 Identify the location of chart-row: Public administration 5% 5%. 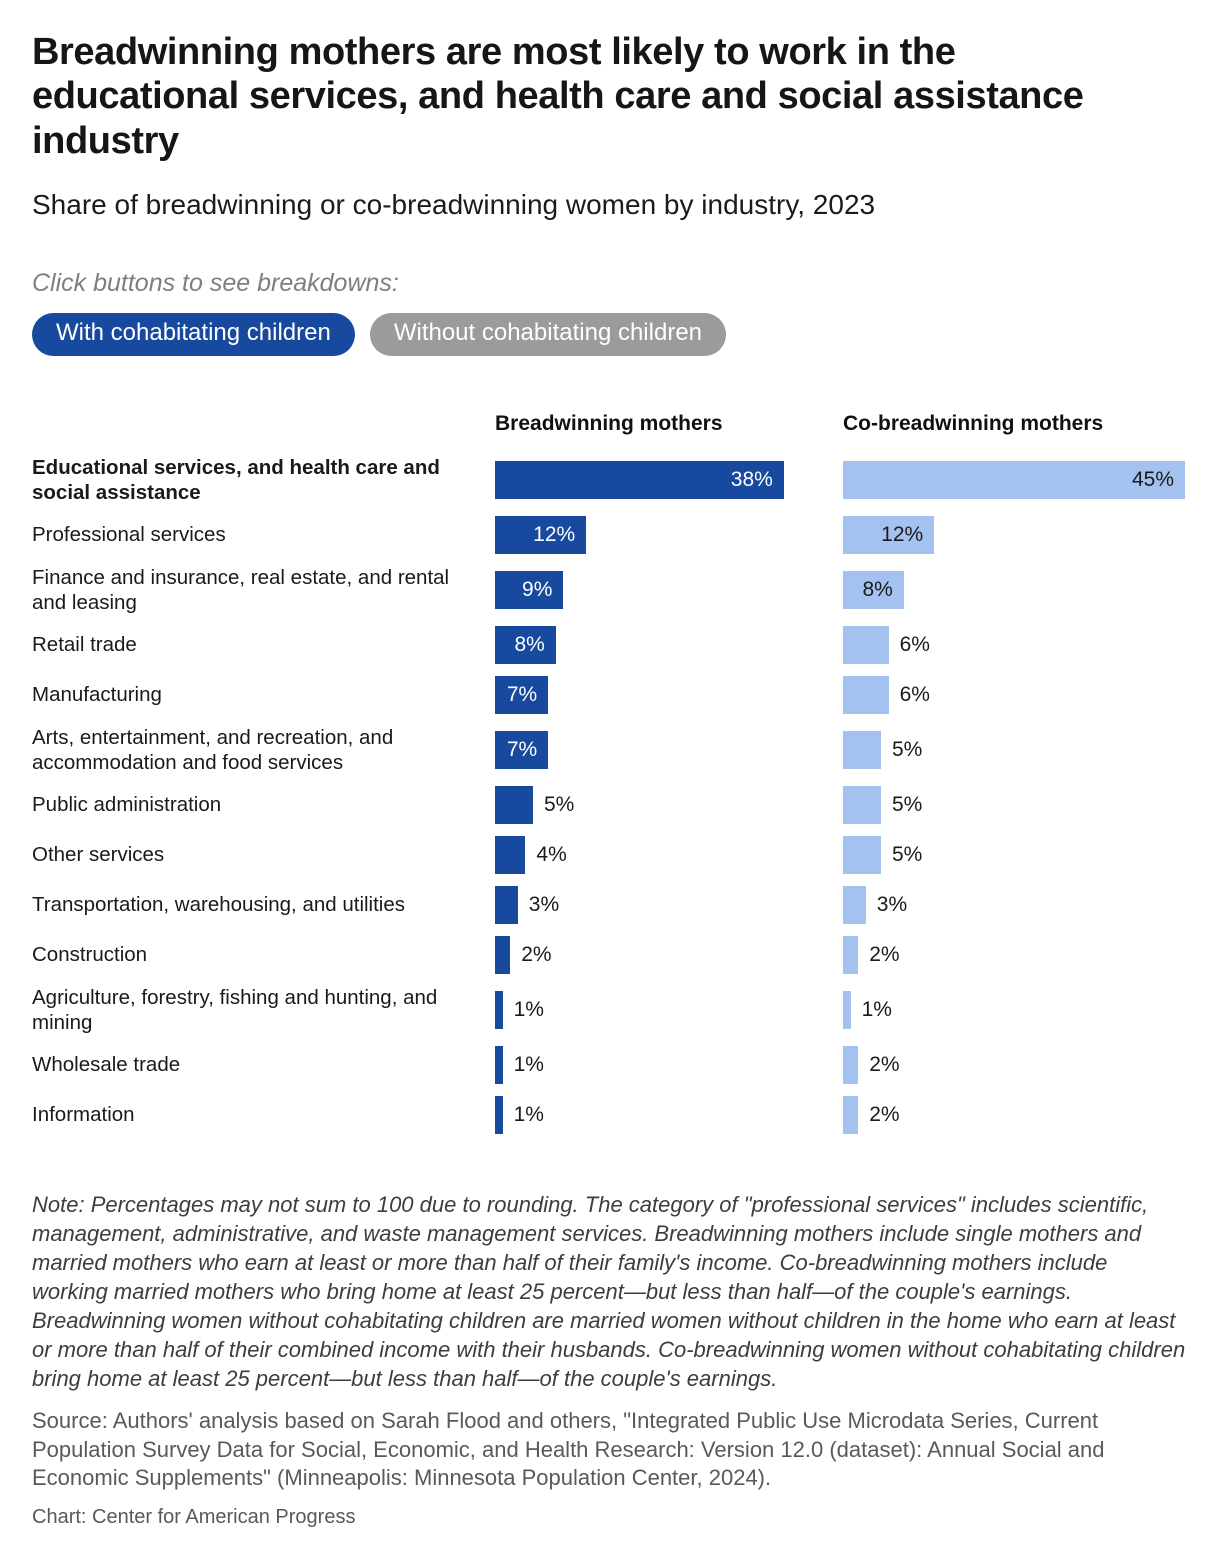
(610, 805).